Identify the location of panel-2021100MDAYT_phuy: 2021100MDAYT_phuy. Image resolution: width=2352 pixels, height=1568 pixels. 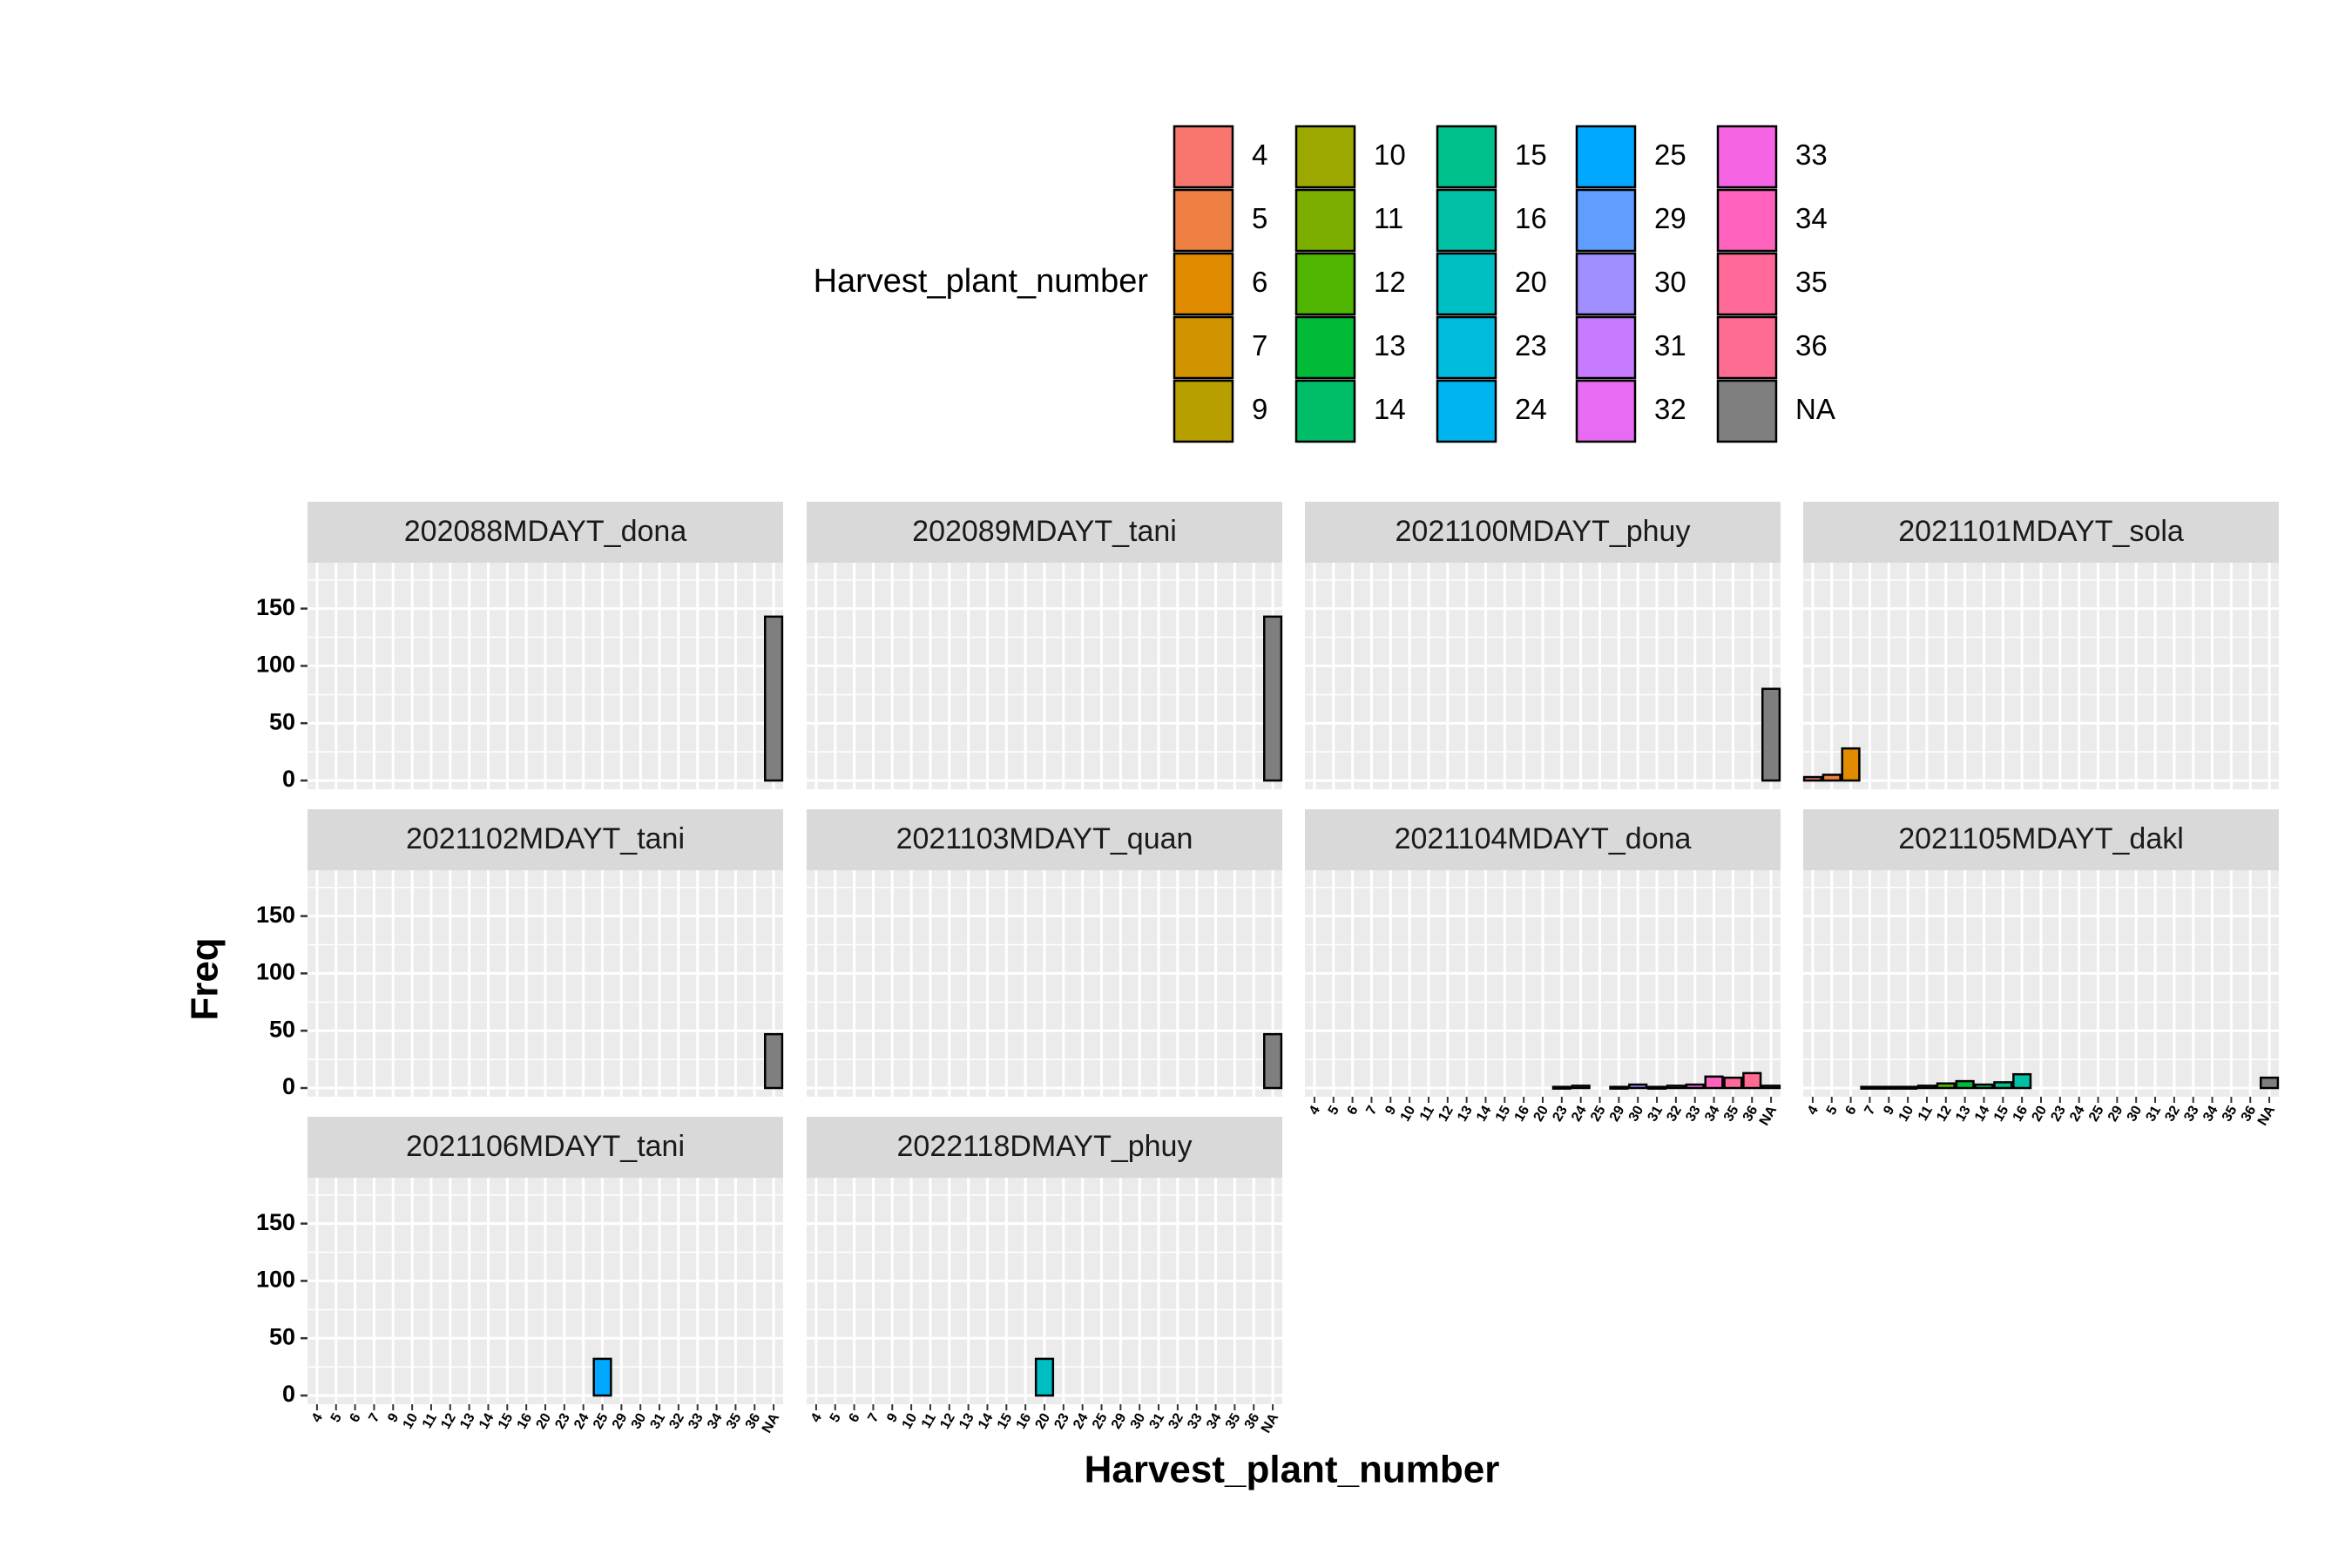
(1543, 645).